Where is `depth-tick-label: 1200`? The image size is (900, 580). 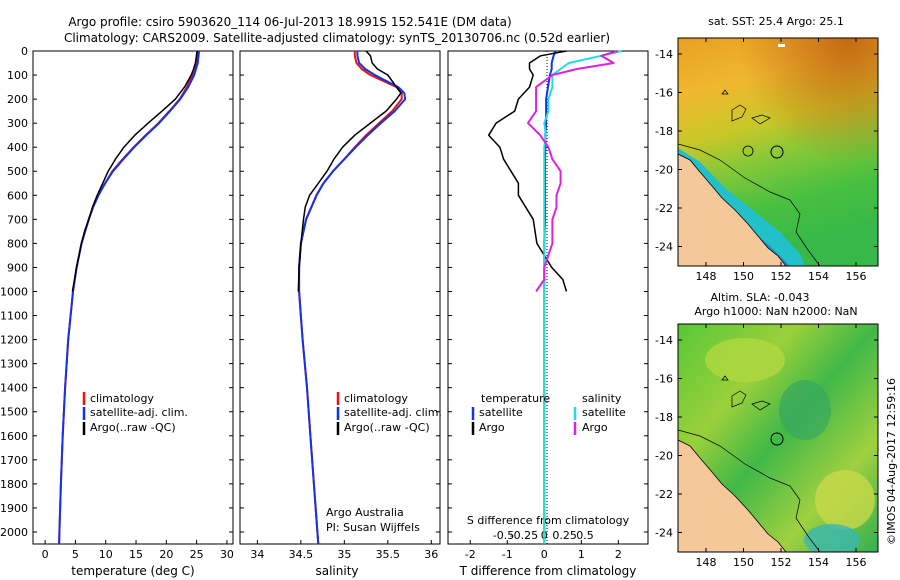
depth-tick-label: 1200 is located at coordinates (14, 340).